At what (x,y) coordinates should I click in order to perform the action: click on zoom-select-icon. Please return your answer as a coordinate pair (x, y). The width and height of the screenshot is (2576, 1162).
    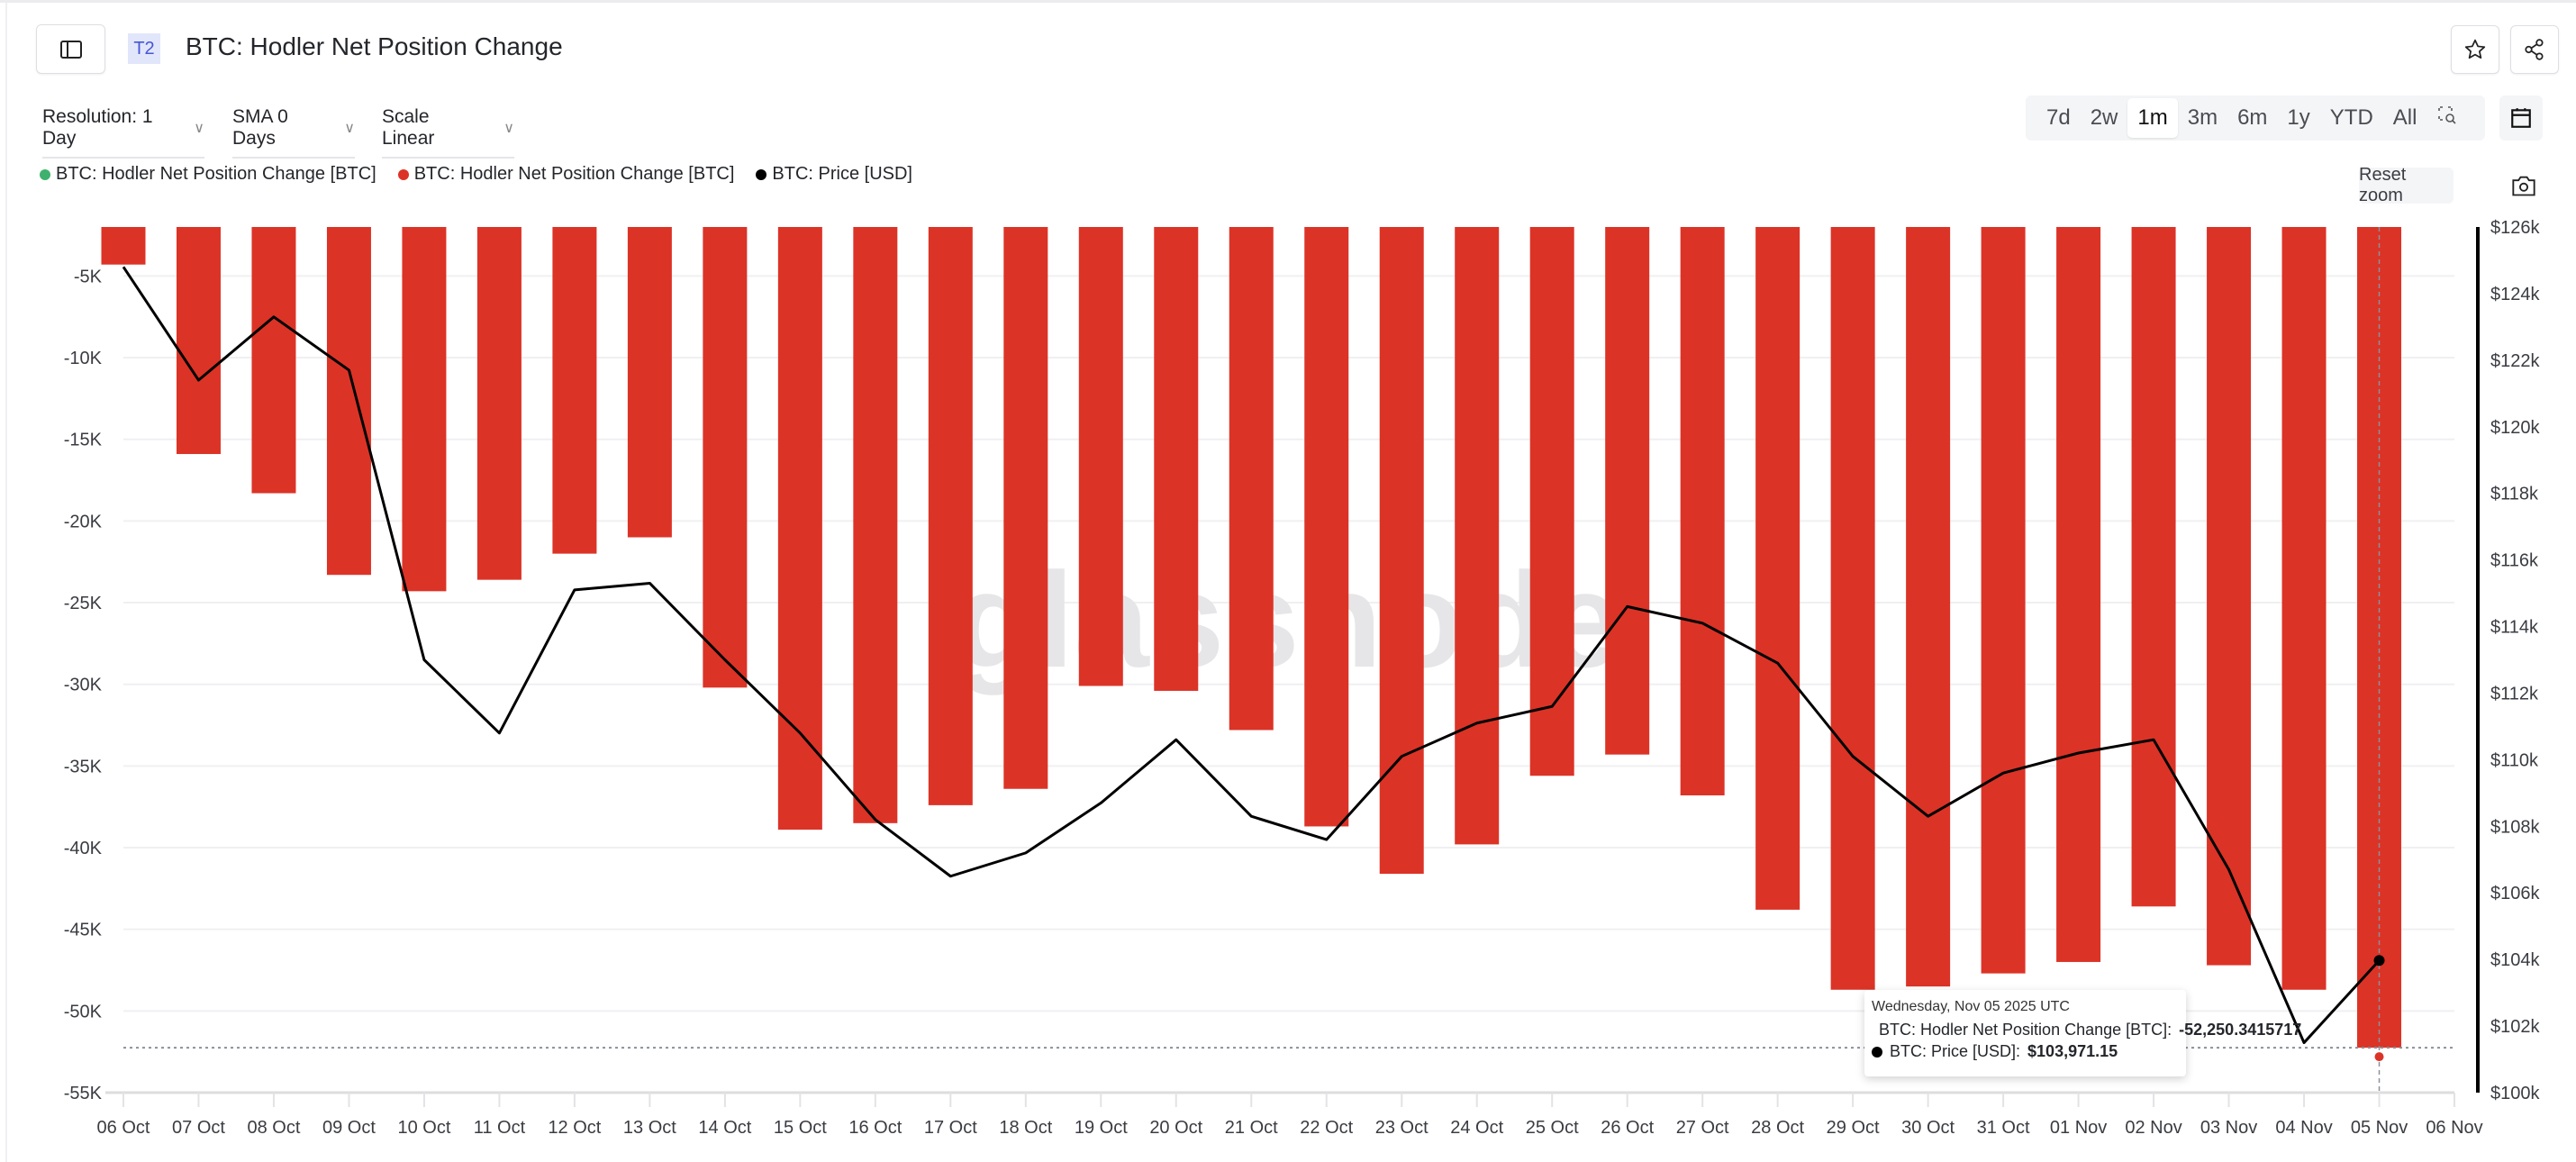
    Looking at the image, I should click on (2447, 115).